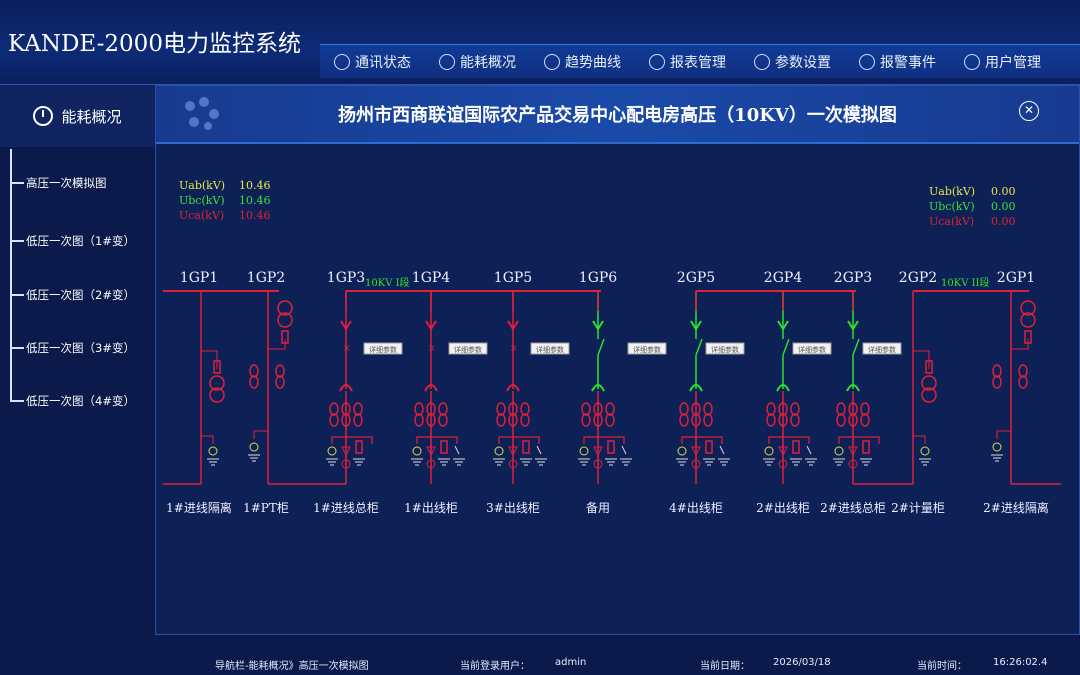  I want to click on panel-name: 1#进线总柜, so click(346, 508).